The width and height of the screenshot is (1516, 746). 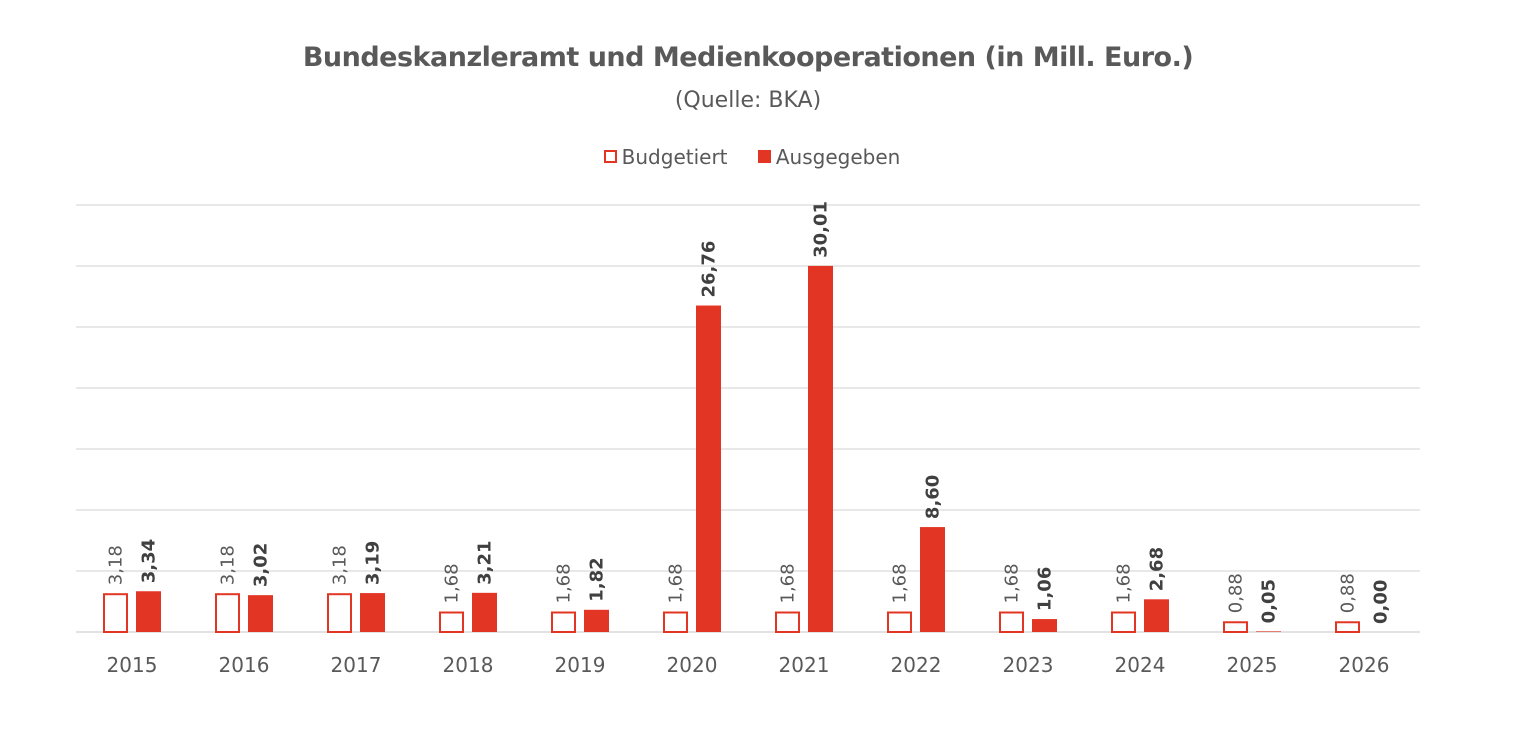 What do you see at coordinates (752, 156) in the screenshot?
I see `legend: Budgetiert Ausgegeben` at bounding box center [752, 156].